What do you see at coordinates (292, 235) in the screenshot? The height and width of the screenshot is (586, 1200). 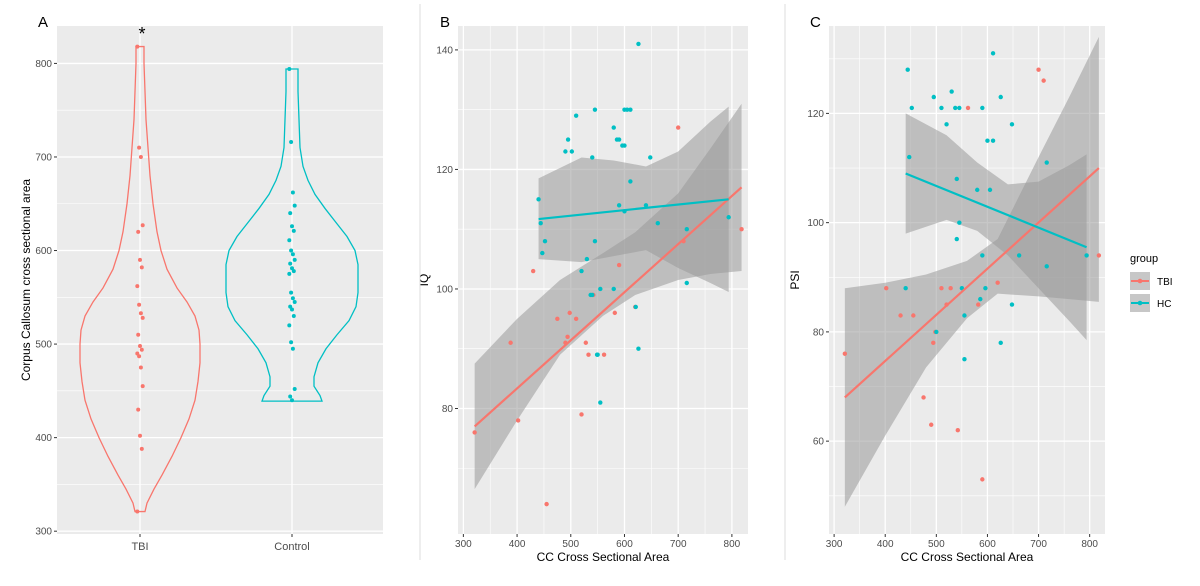 I see `violin-control` at bounding box center [292, 235].